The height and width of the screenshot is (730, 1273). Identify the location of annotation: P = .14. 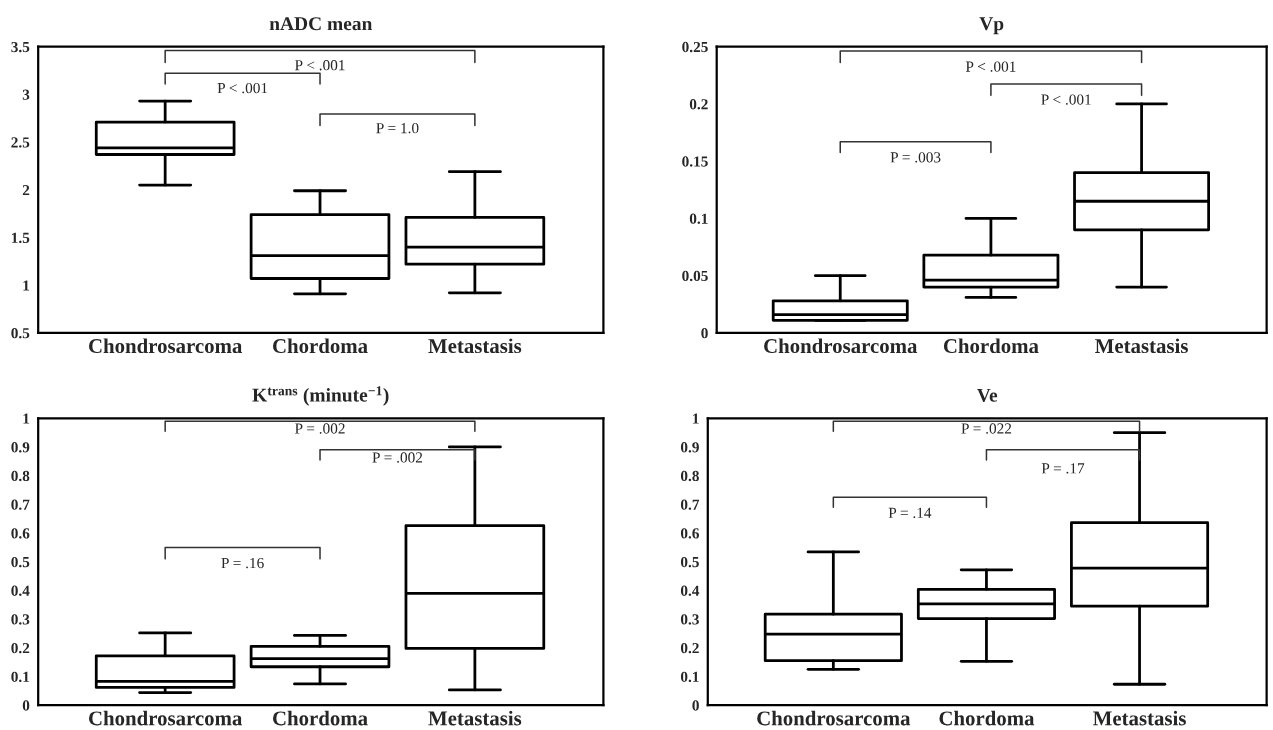
(910, 513).